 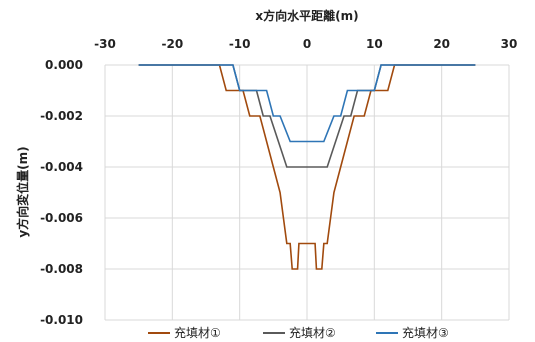 What do you see at coordinates (105, 44) in the screenshot?
I see `x-tick-label: -30` at bounding box center [105, 44].